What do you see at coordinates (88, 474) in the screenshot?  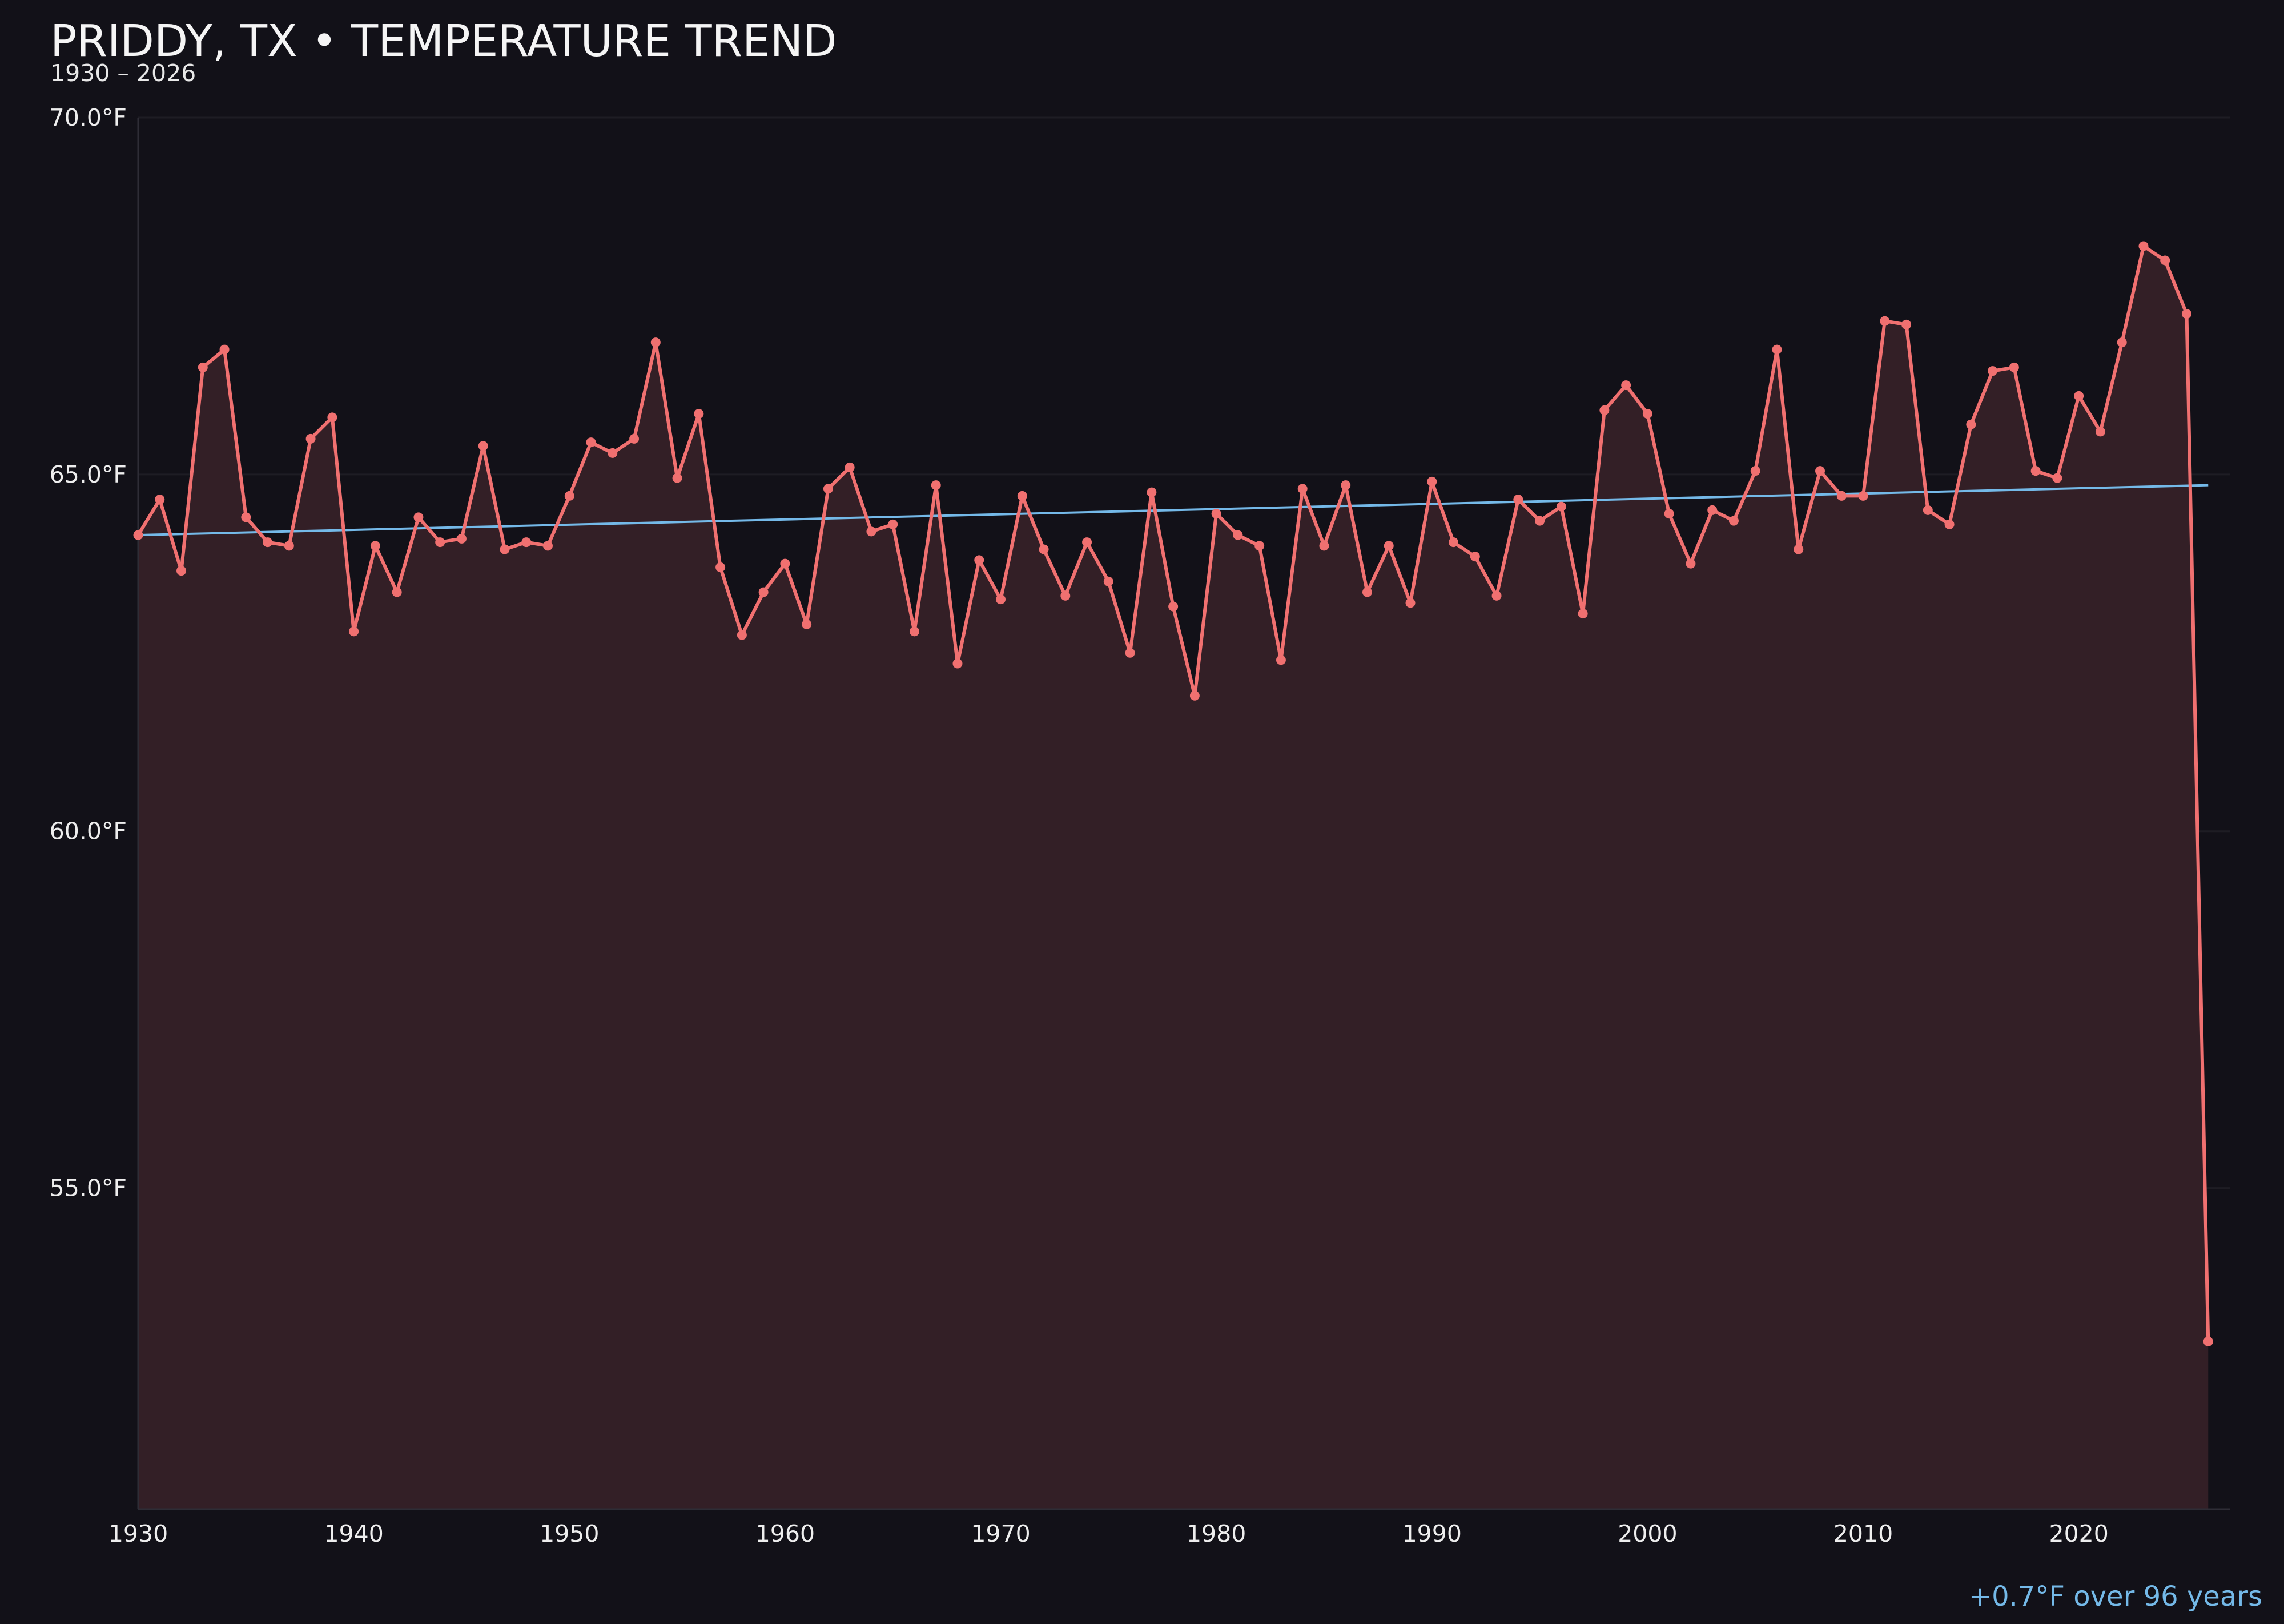 I see `y-tick-label: 65.0°F` at bounding box center [88, 474].